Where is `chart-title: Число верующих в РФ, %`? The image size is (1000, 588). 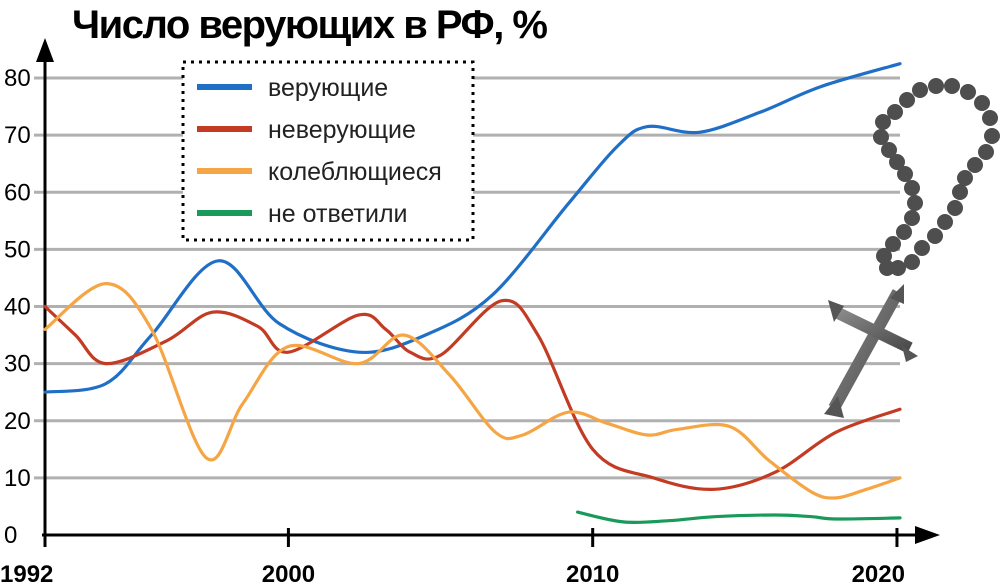
chart-title: Число верующих в РФ, % is located at coordinates (309, 25).